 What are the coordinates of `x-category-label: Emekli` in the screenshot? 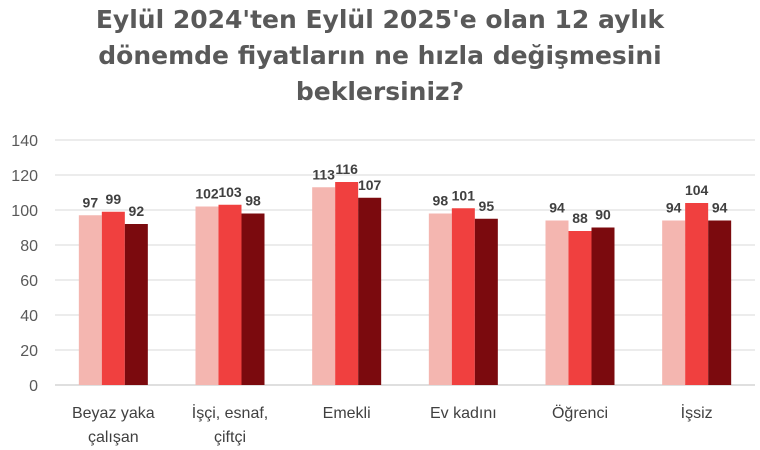 It's located at (347, 413).